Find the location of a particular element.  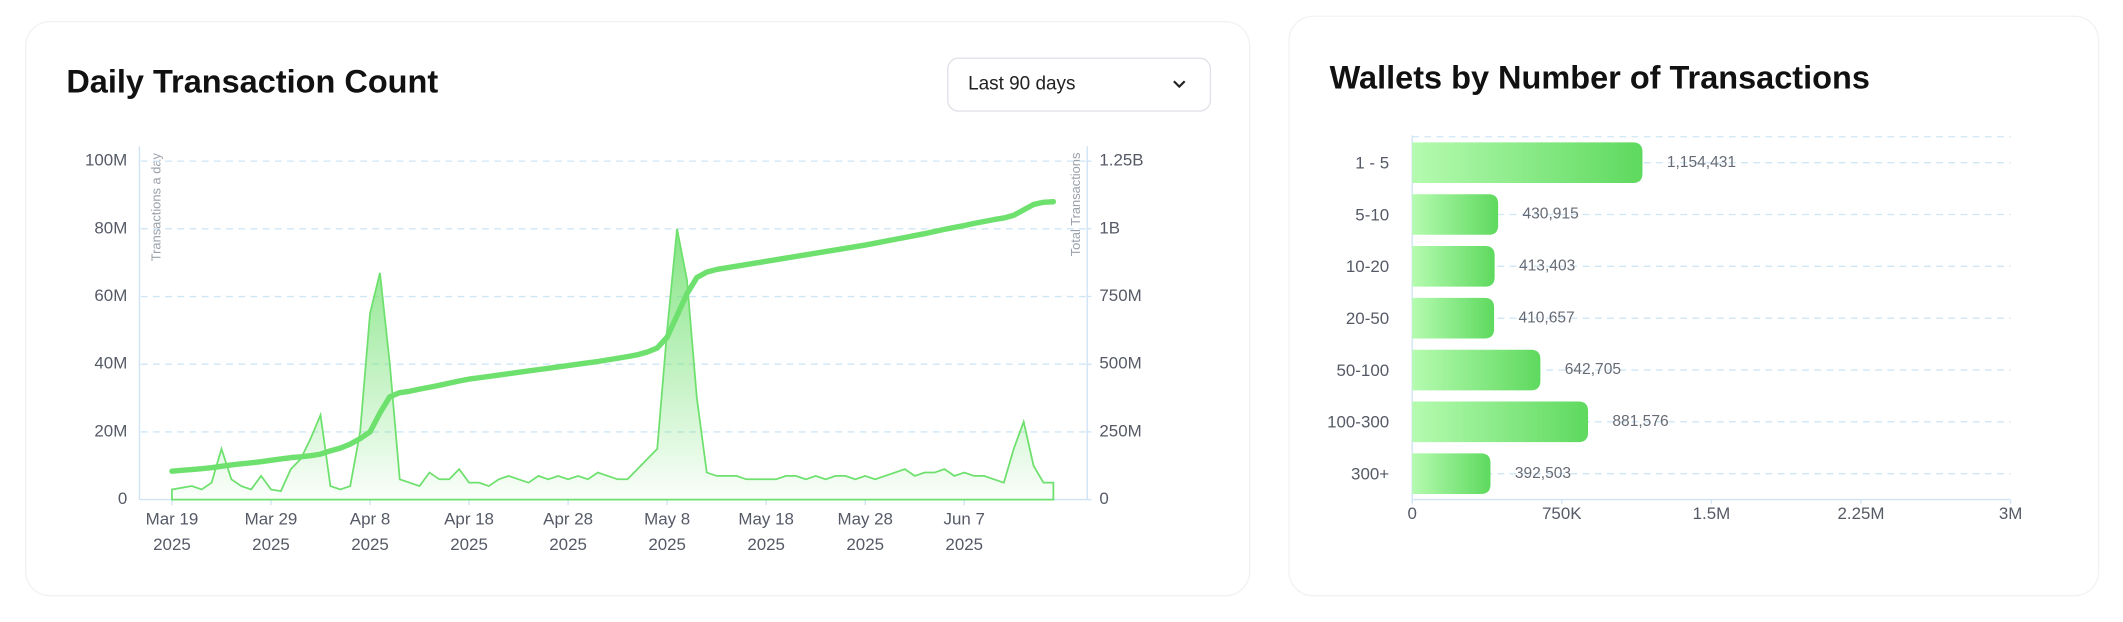

x-tick-label: 750K is located at coordinates (1562, 513).